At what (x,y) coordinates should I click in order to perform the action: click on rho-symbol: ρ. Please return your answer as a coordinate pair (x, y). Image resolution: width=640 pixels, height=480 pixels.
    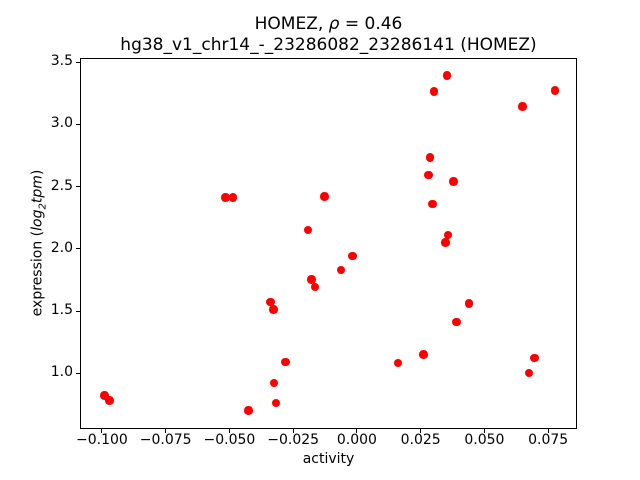
    Looking at the image, I should click on (334, 24).